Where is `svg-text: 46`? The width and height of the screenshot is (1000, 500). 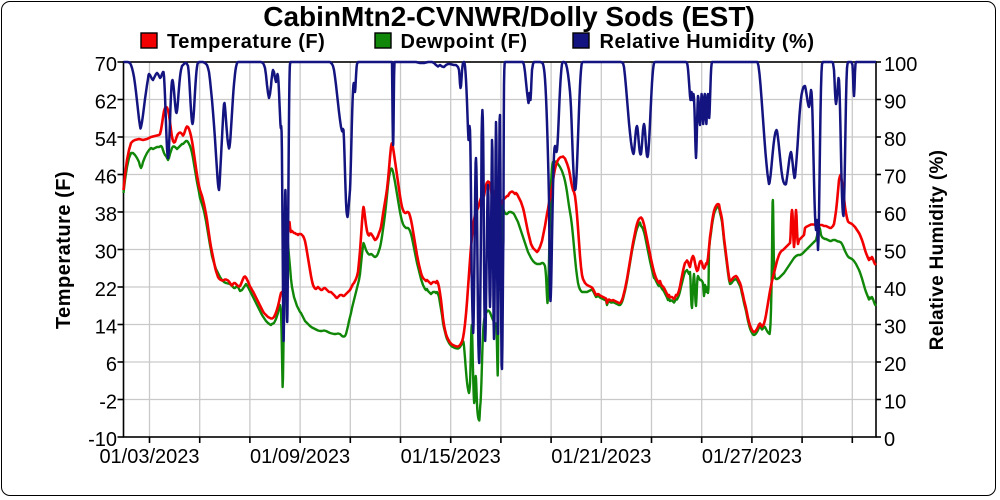 svg-text: 46 is located at coordinates (106, 178).